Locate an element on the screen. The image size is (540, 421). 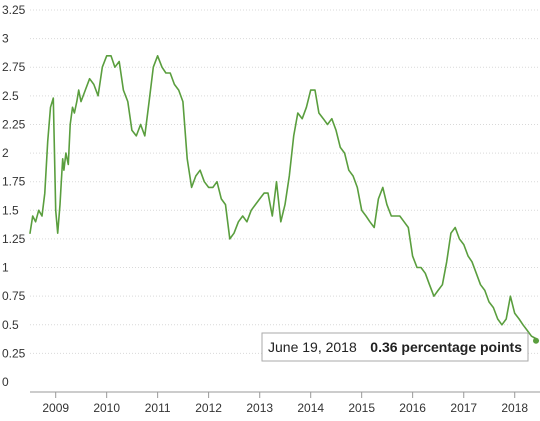
x-tick-label: 2016 is located at coordinates (412, 408).